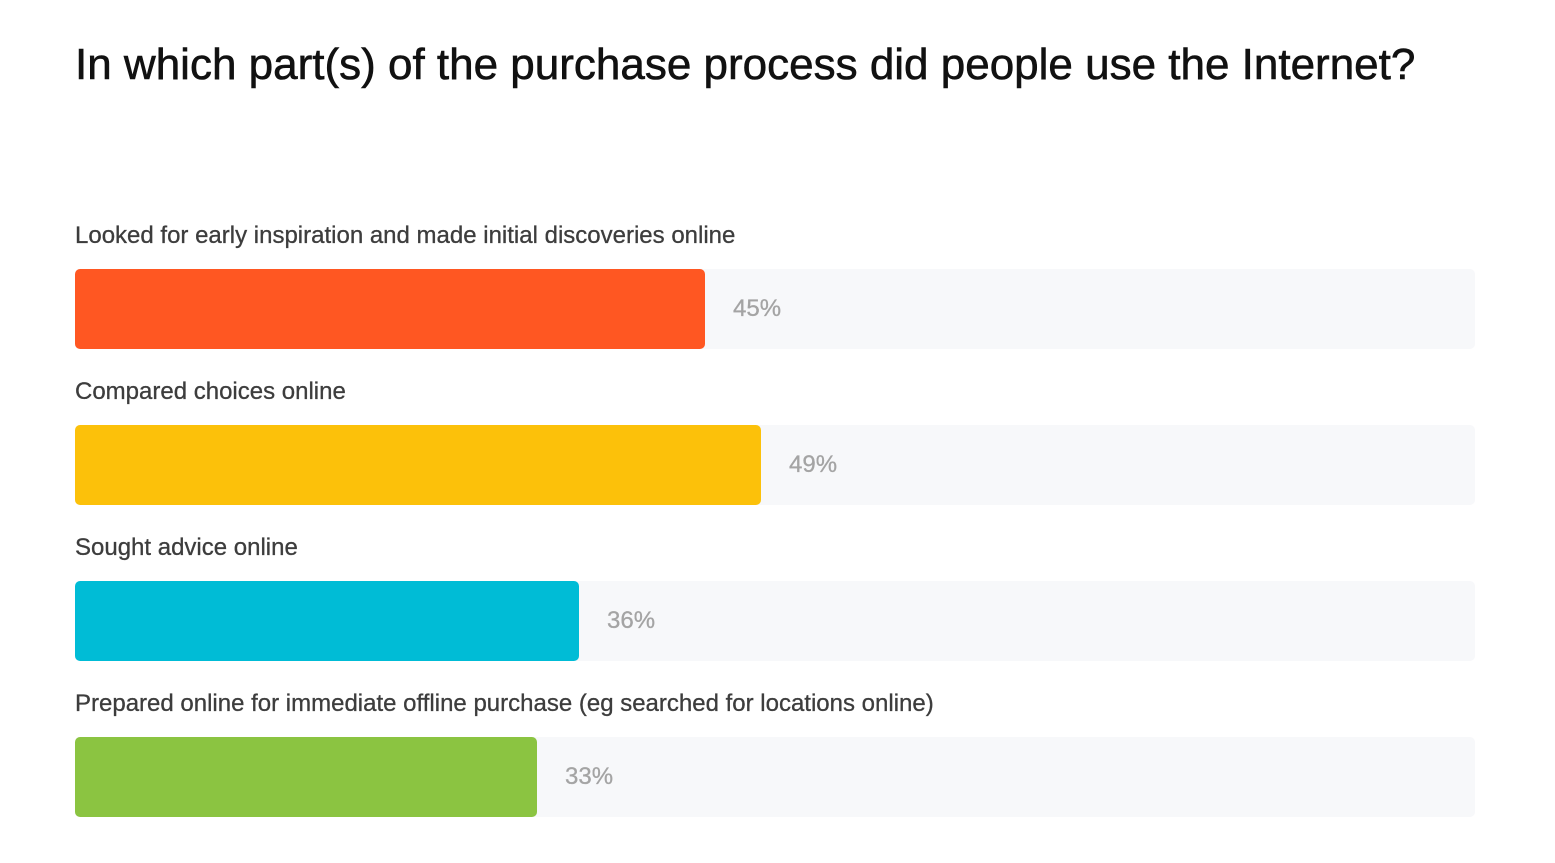 The height and width of the screenshot is (863, 1555). I want to click on bar-track: 45%, so click(775, 309).